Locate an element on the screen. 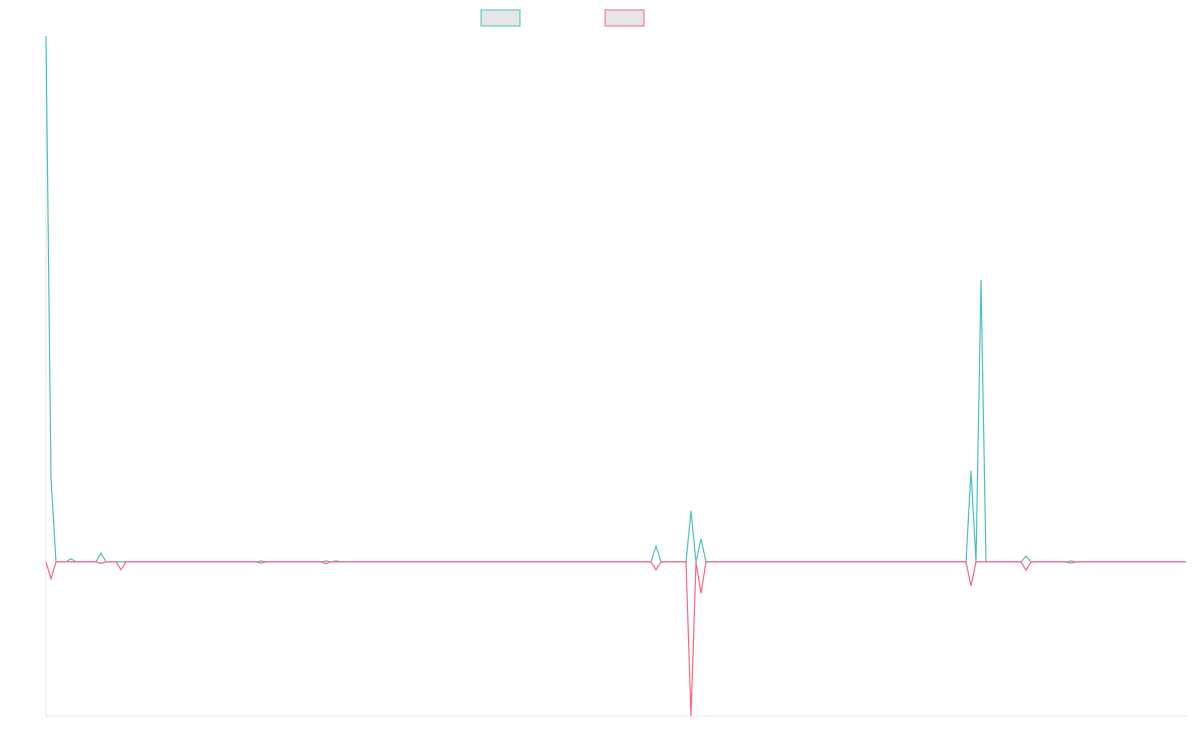  legend is located at coordinates (562, 18).